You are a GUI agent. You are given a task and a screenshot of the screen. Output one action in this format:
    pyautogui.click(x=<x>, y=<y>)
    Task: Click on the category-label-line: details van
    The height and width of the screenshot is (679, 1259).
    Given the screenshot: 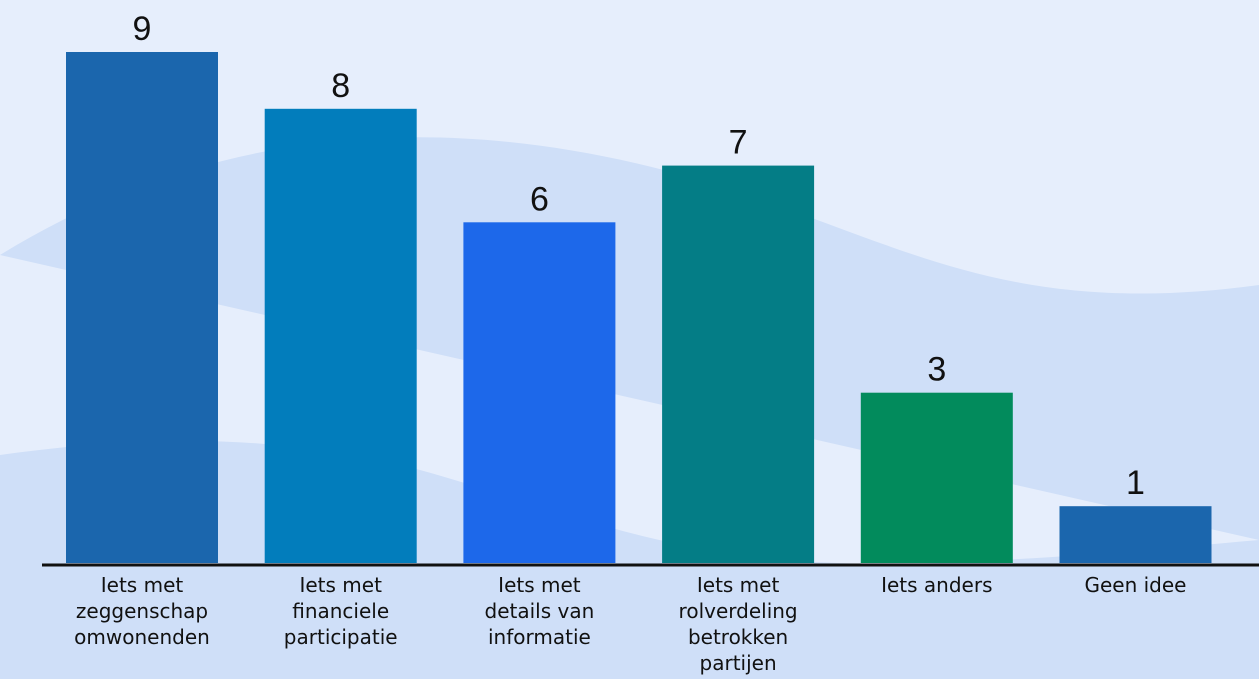 What is the action you would take?
    pyautogui.click(x=540, y=611)
    